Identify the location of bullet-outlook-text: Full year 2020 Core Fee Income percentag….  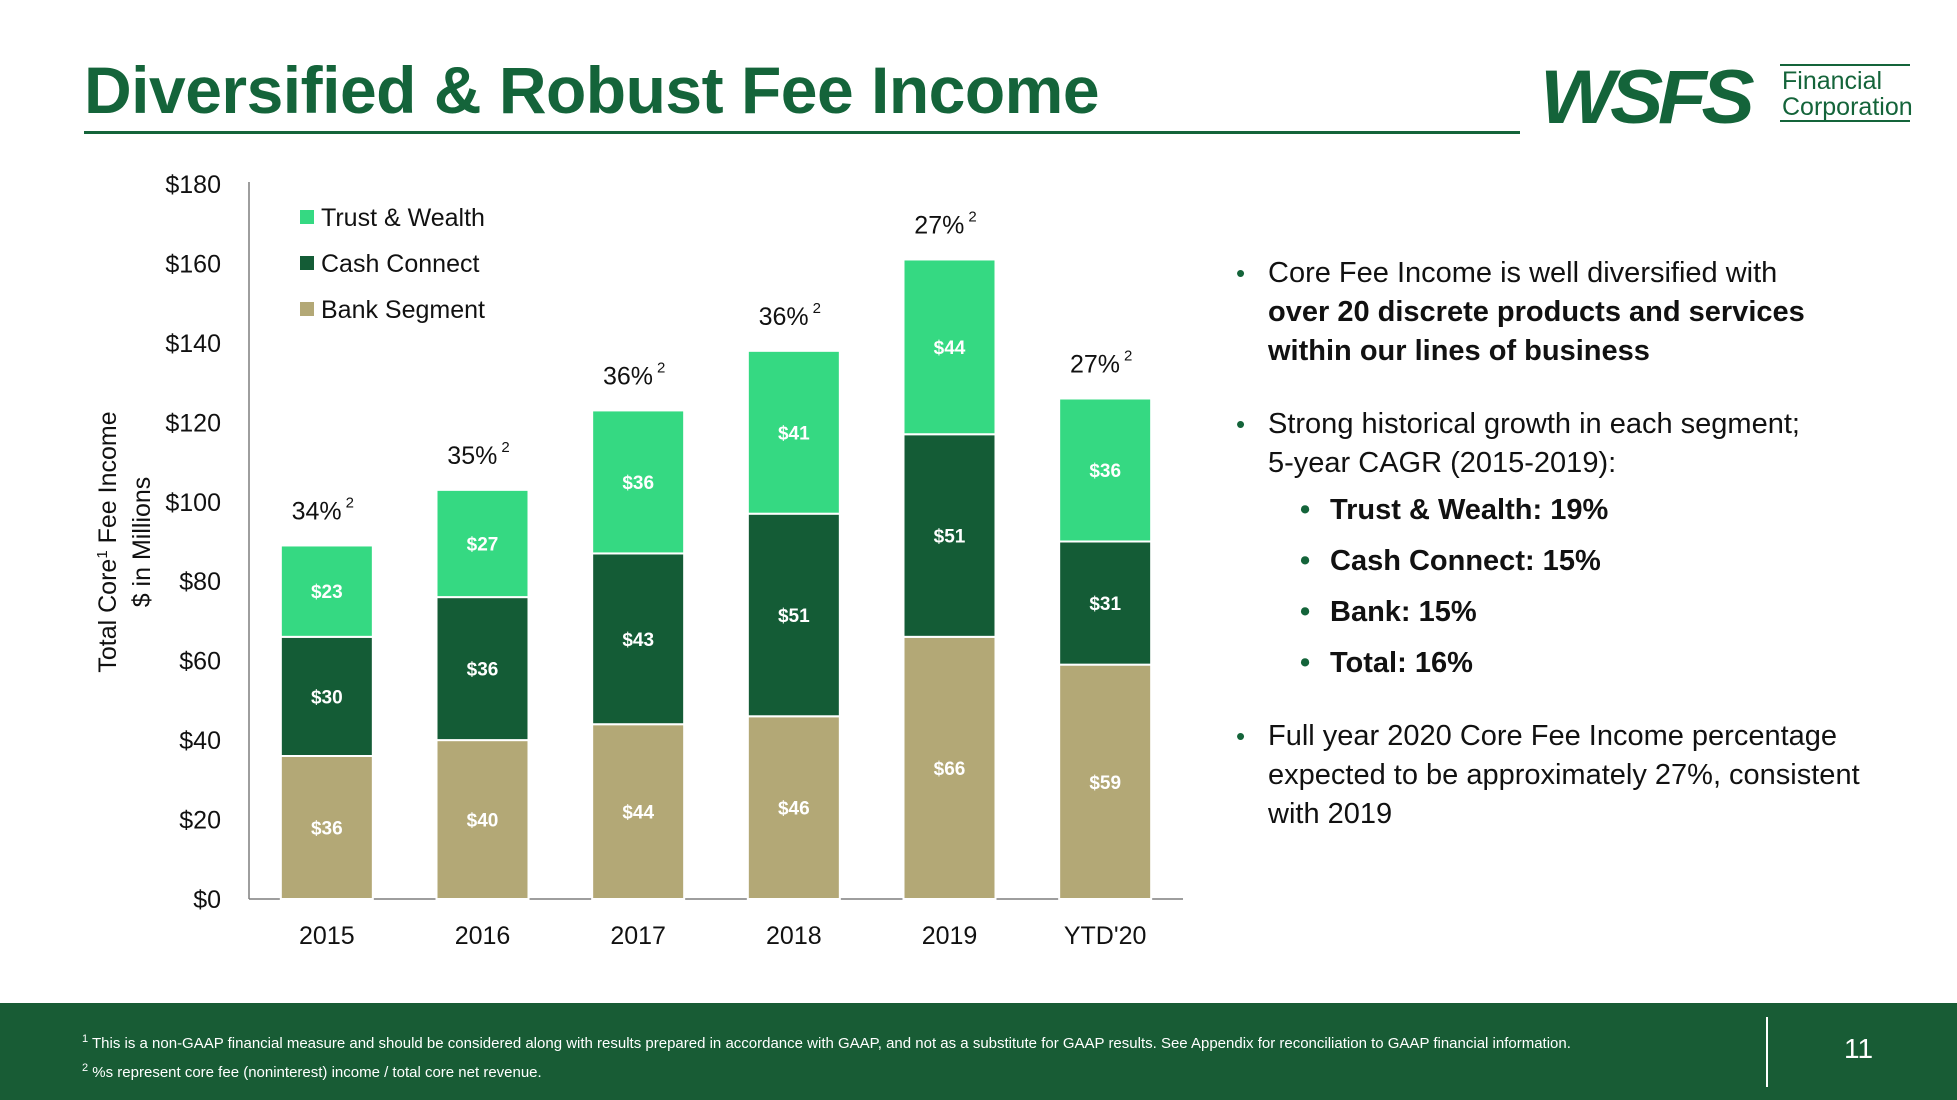
(1564, 775).